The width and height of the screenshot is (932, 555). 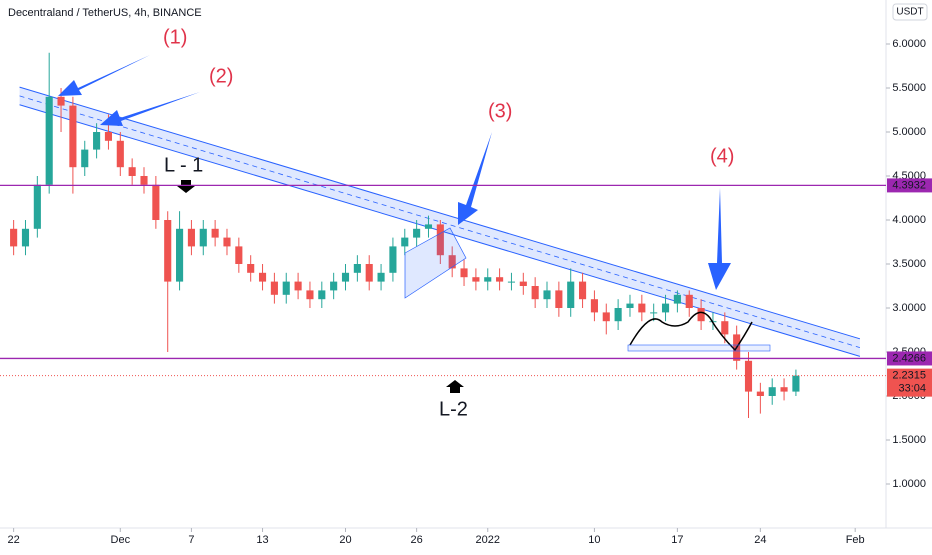 I want to click on last-price-tag, so click(x=909, y=382).